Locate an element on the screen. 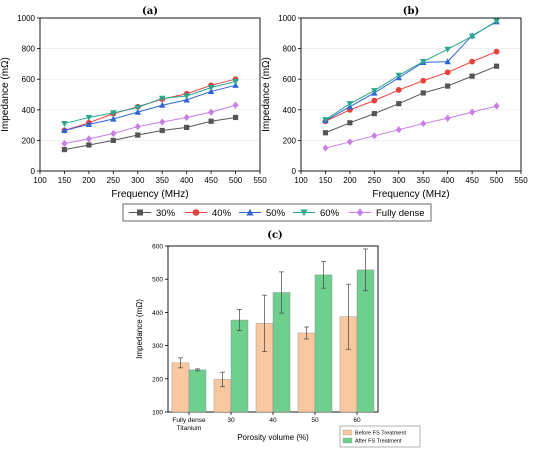 The height and width of the screenshot is (452, 550). x-axis-label: Frequency (MHz) is located at coordinates (149, 194).